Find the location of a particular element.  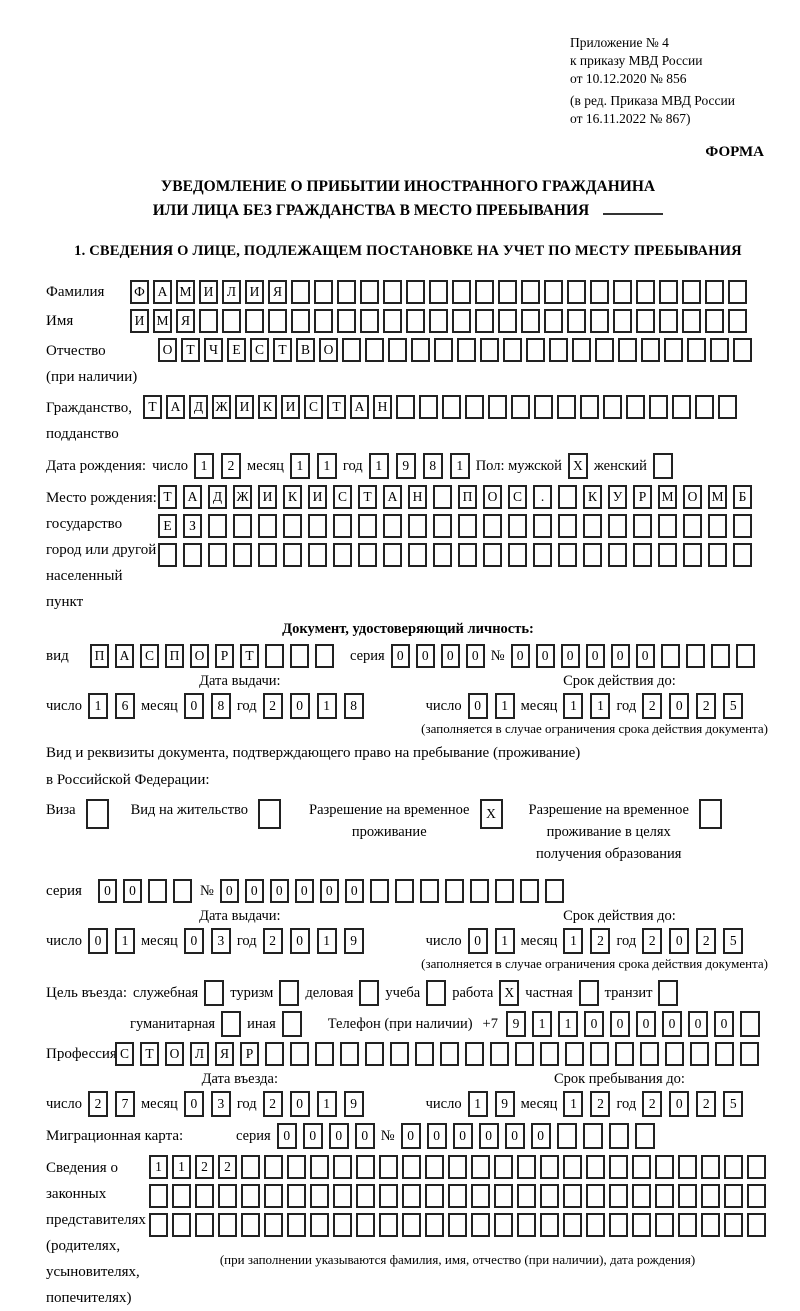

form-cell-filled: . is located at coordinates (542, 497).